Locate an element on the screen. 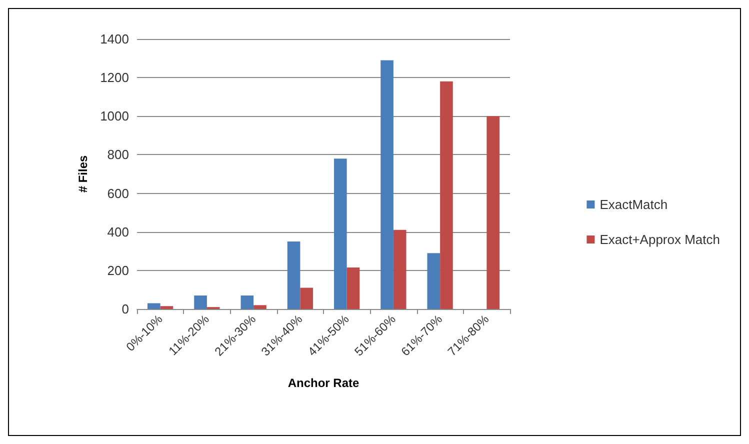 This screenshot has width=749, height=444. y-tick-label: 1400 is located at coordinates (114, 39).